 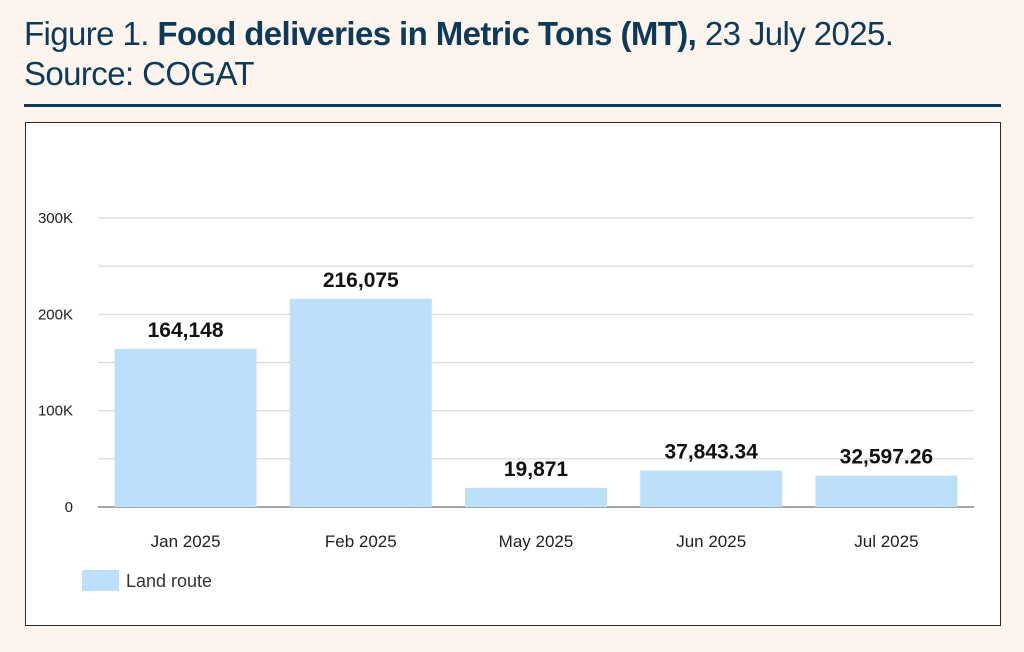 What do you see at coordinates (886, 541) in the screenshot?
I see `x-tick-label: Jul 2025` at bounding box center [886, 541].